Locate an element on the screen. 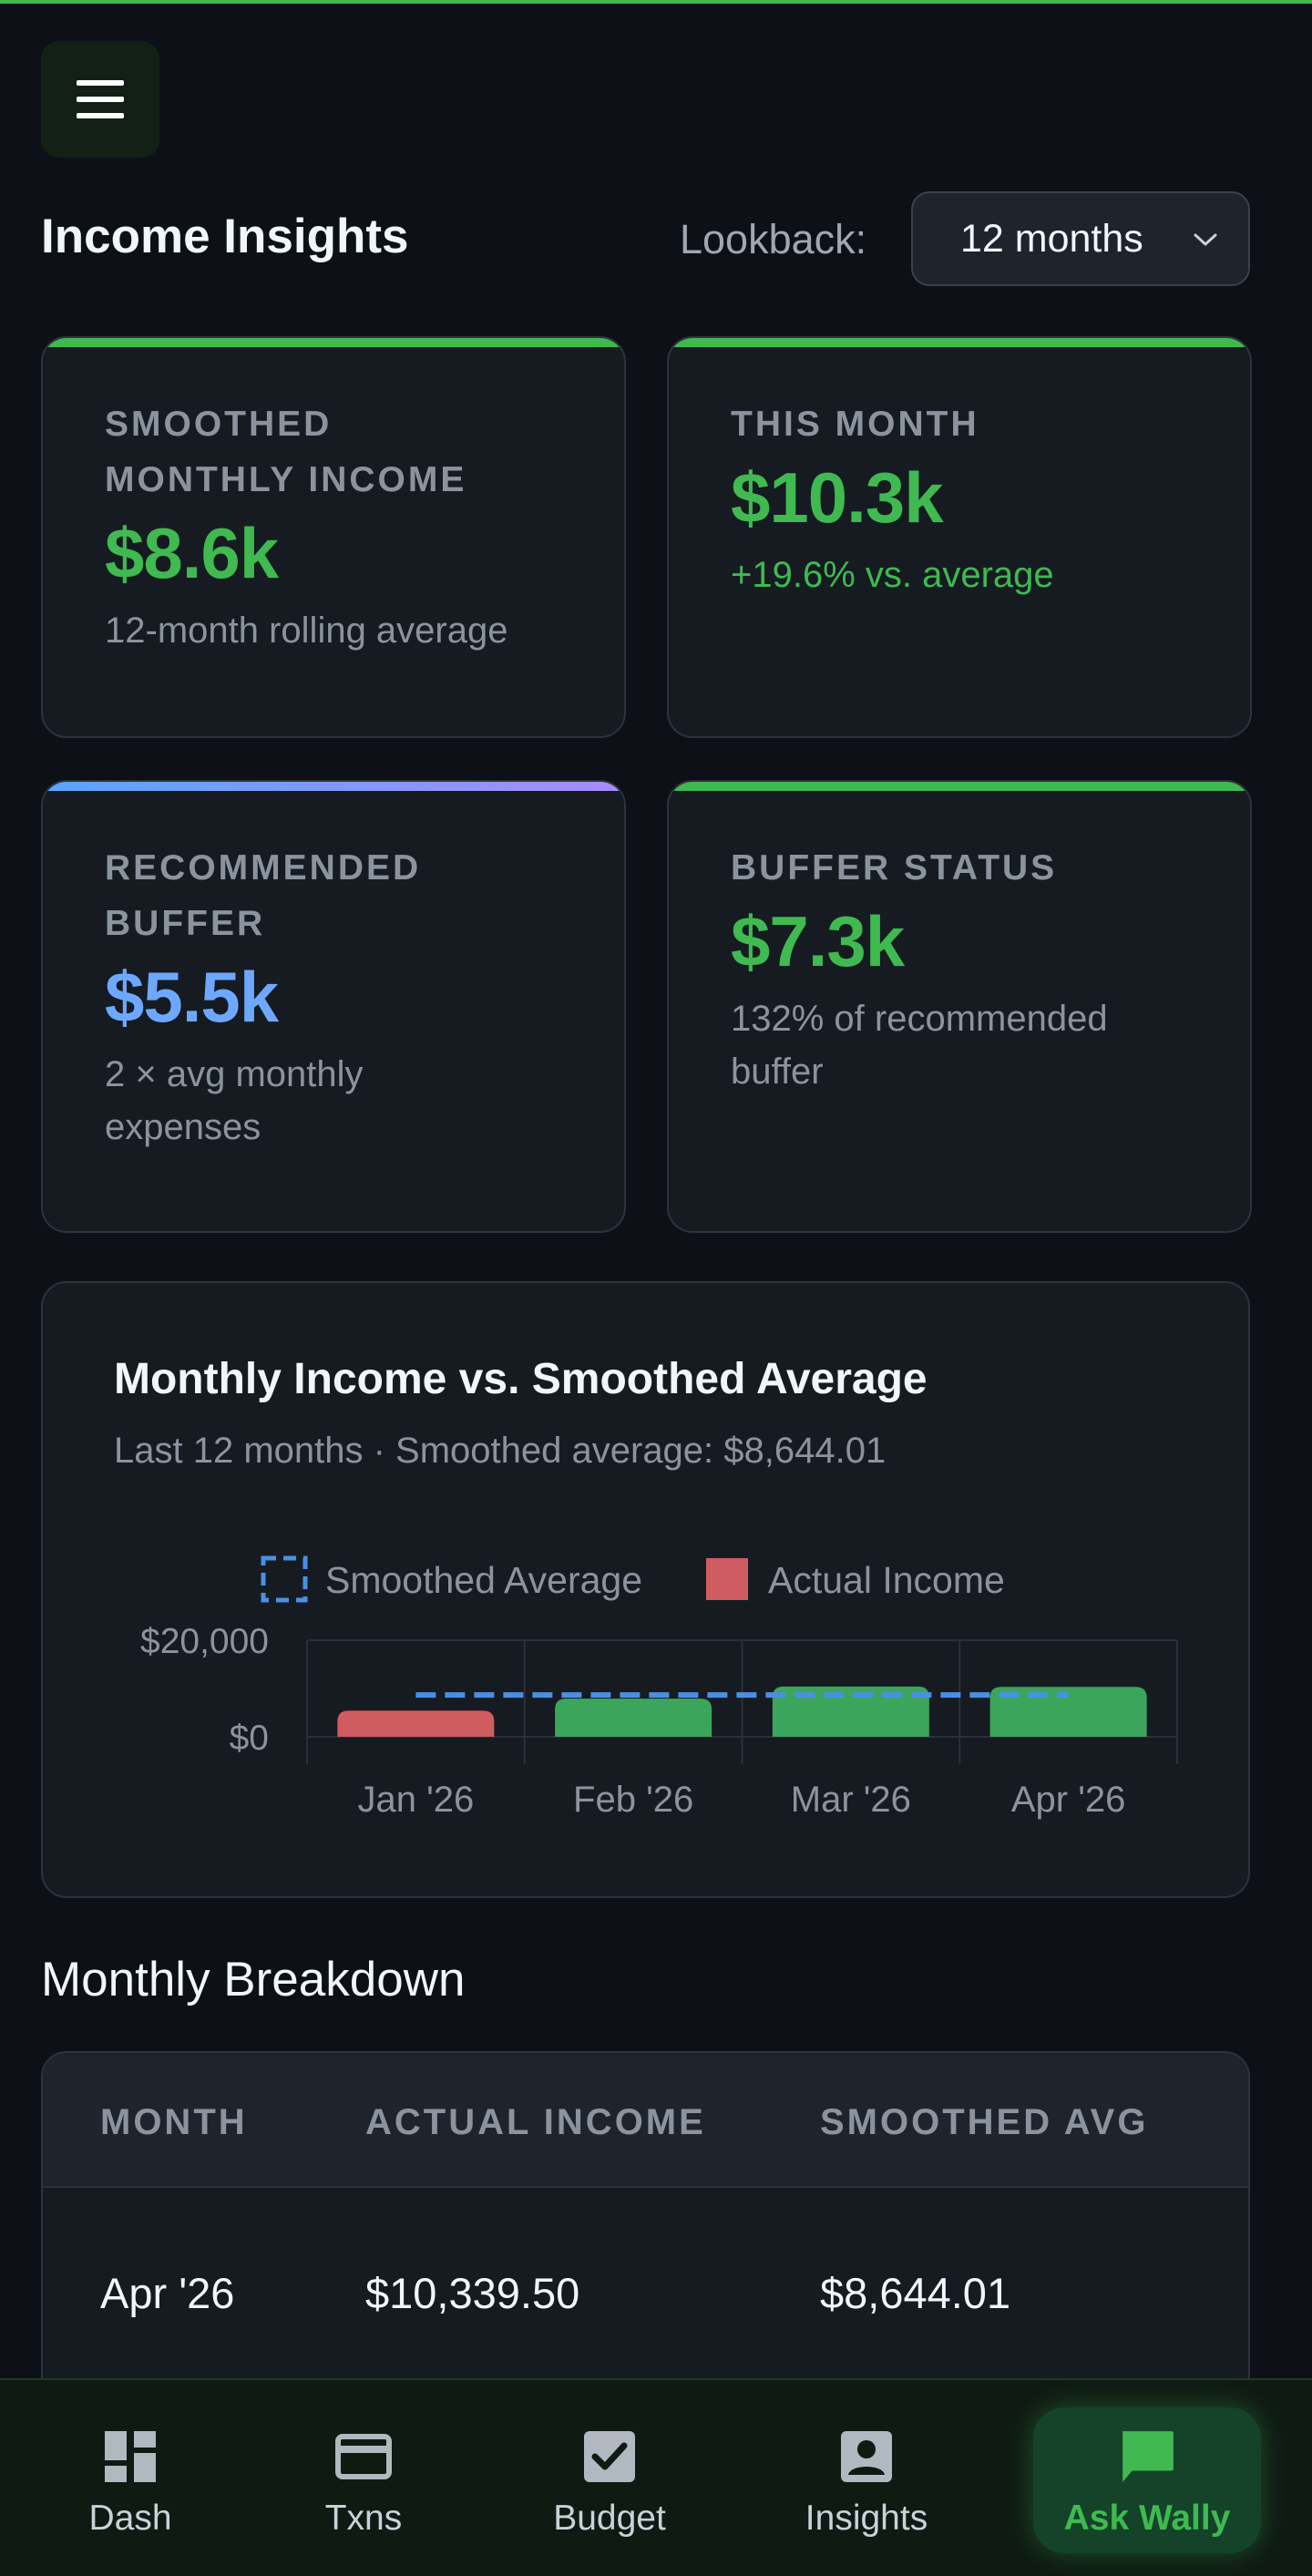  account-box-icon is located at coordinates (866, 2457).